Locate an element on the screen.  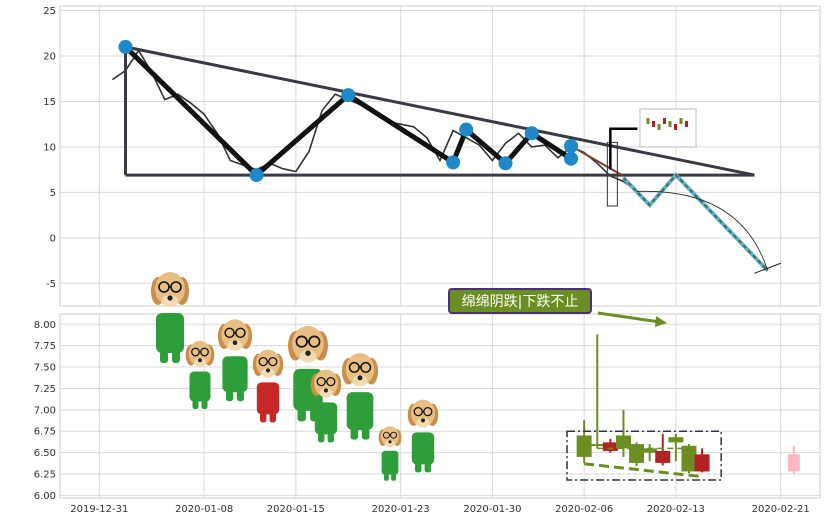
breakdown-segment is located at coordinates (597, 161).